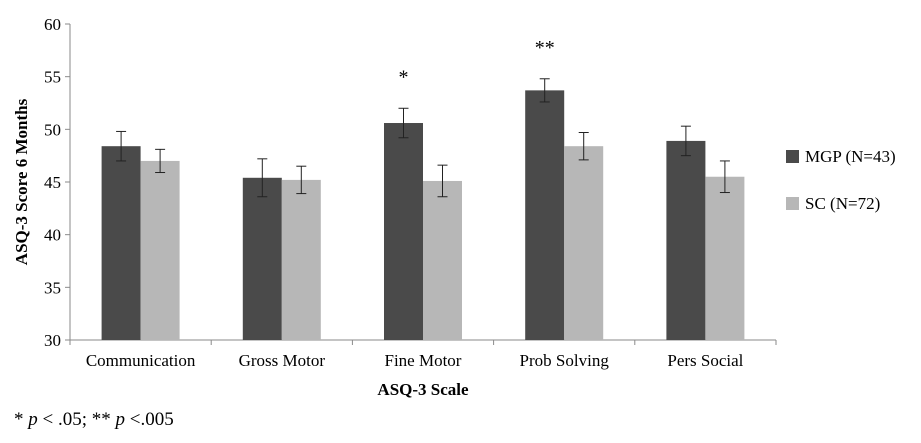 This screenshot has width=921, height=443. I want to click on x-axis-title: ASQ-3 Scale, so click(423, 389).